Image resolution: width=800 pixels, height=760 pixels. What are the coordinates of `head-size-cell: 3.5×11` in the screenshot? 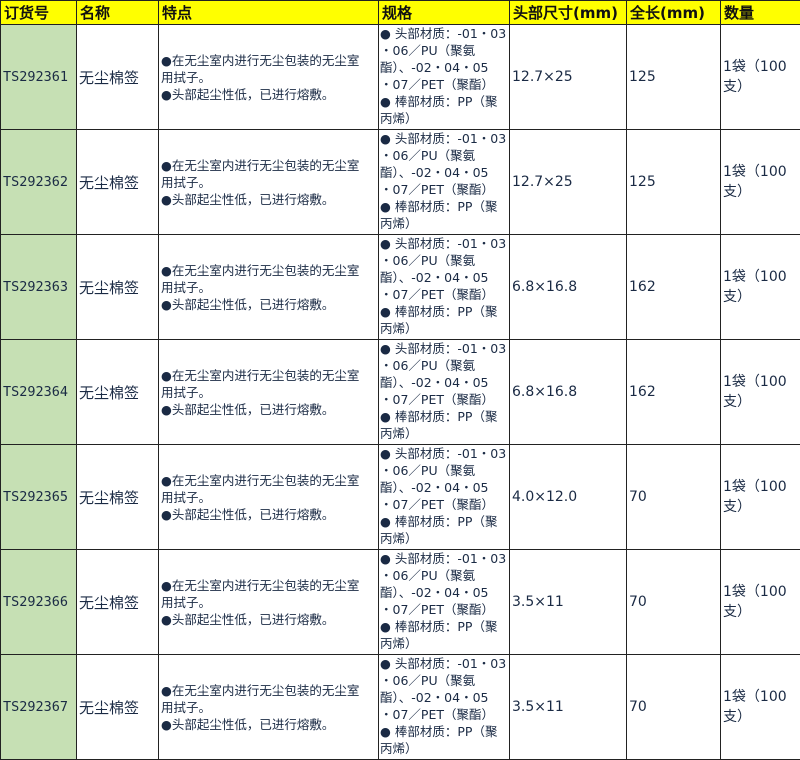 It's located at (568, 602).